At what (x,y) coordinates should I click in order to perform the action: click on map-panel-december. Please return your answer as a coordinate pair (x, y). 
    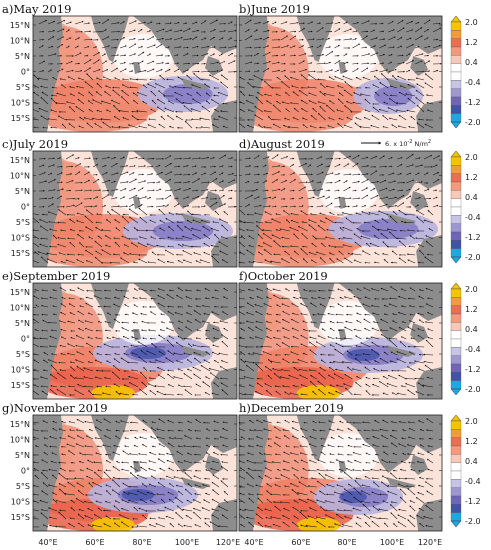
    Looking at the image, I should click on (340, 473).